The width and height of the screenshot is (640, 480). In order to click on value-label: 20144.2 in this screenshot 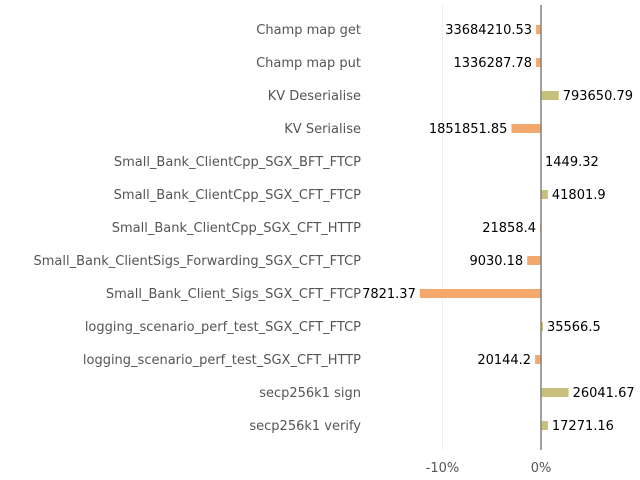, I will do `click(504, 360)`.